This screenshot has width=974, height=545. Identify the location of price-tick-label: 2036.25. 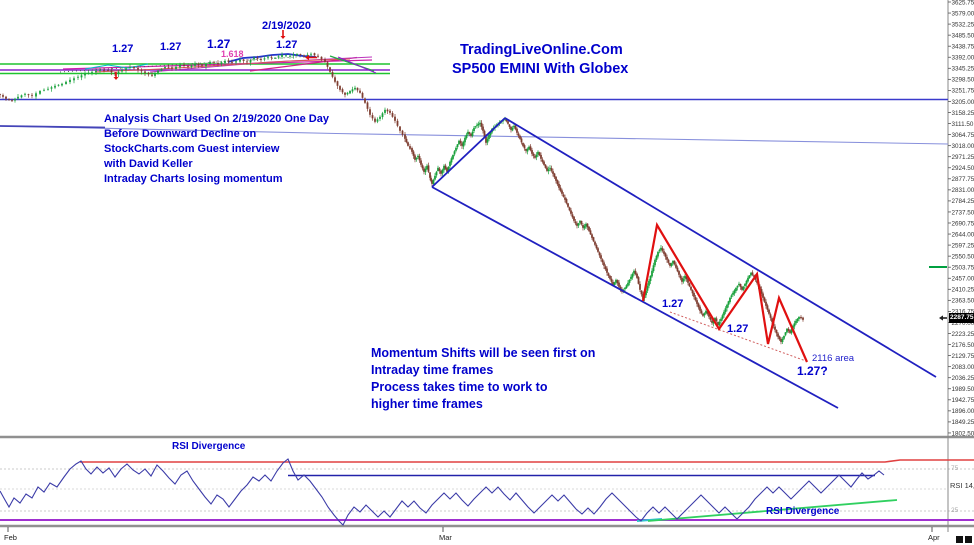
(963, 378).